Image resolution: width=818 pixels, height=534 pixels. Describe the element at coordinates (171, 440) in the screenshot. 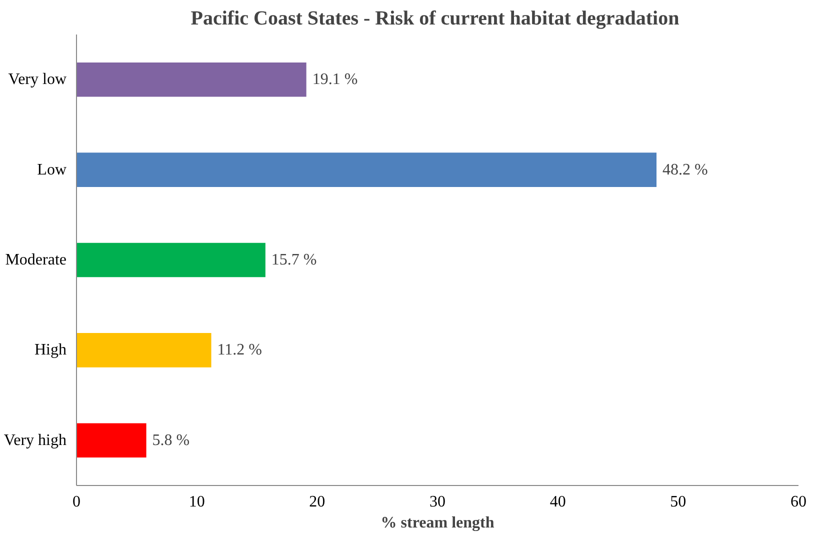

I see `data-label: 5.8 %` at that location.